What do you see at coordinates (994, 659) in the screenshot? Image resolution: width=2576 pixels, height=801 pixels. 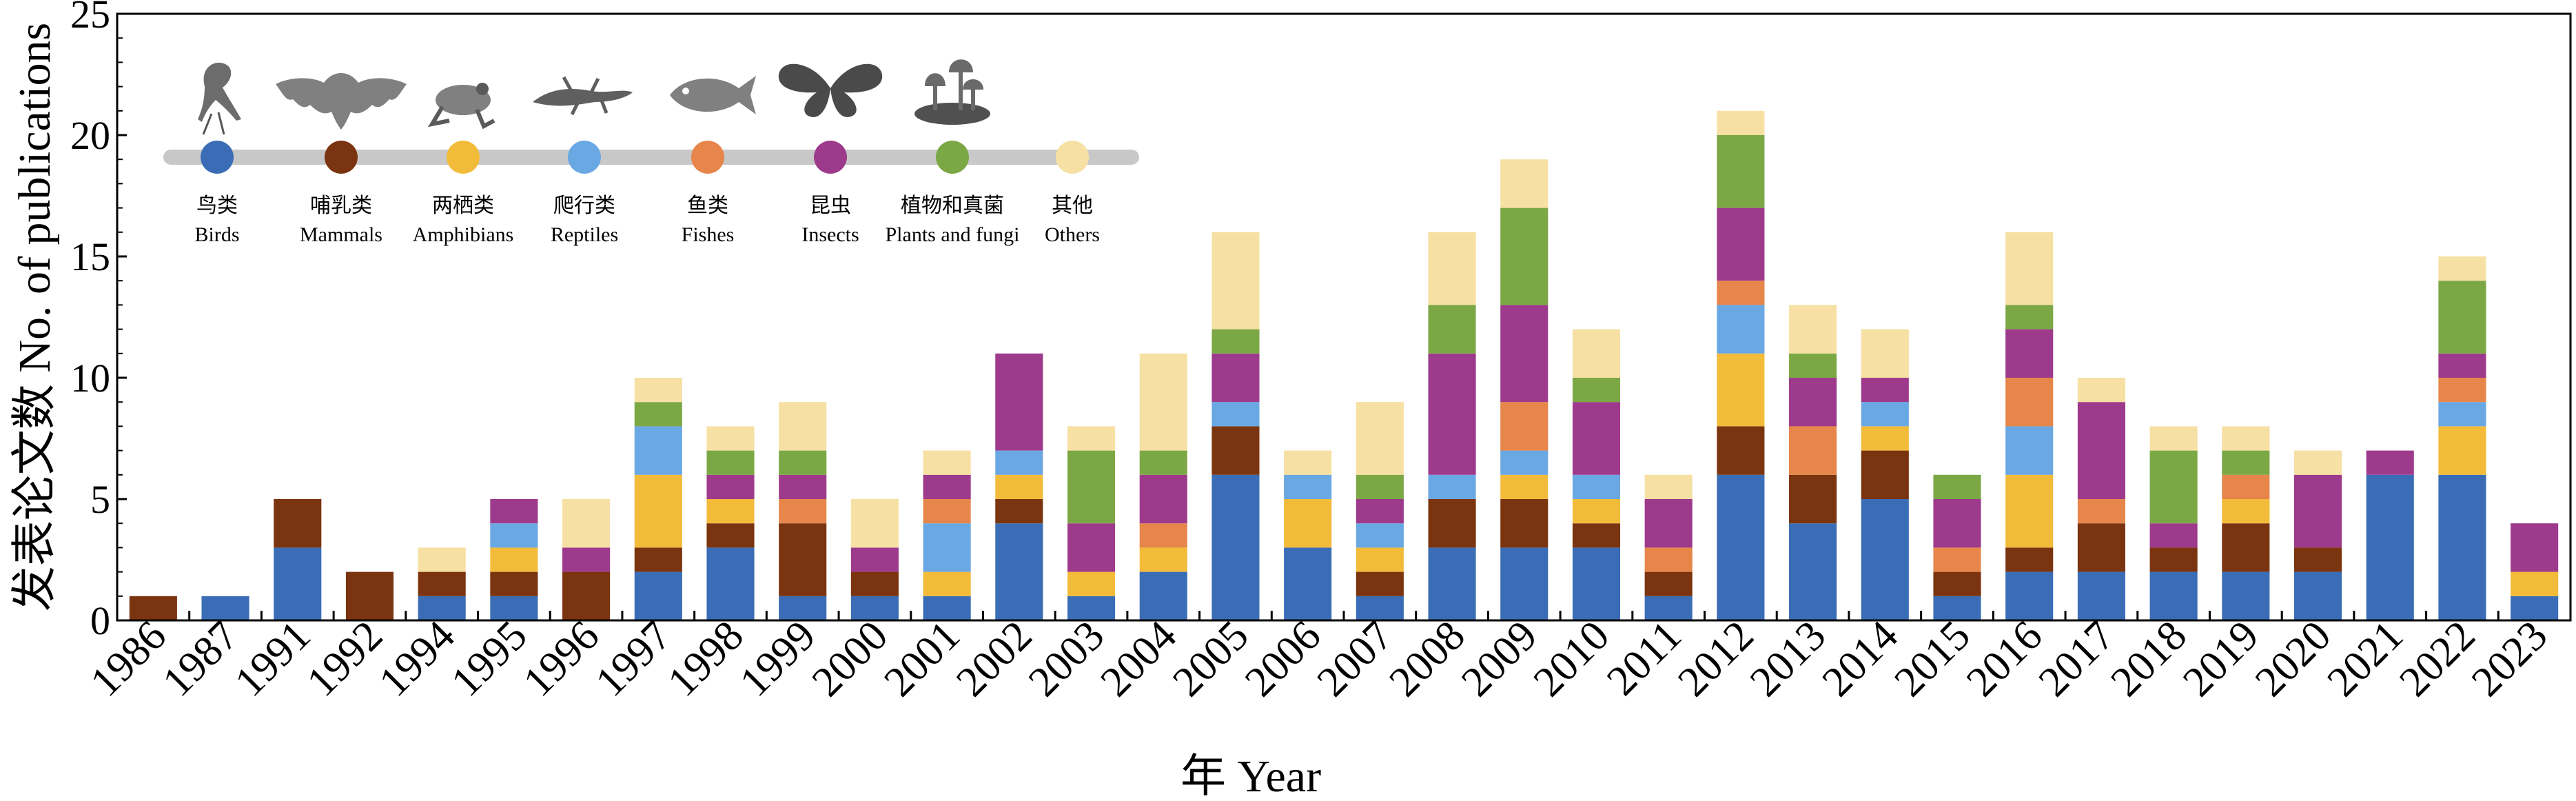 I see `x-tick-label: 2002` at bounding box center [994, 659].